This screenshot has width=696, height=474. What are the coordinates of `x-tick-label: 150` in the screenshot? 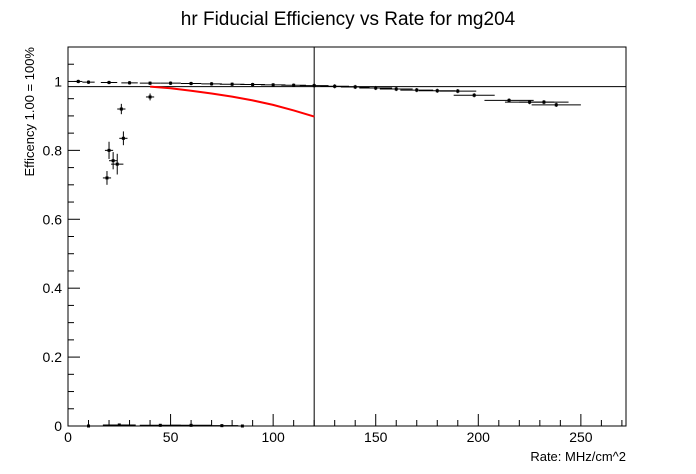 It's located at (376, 437).